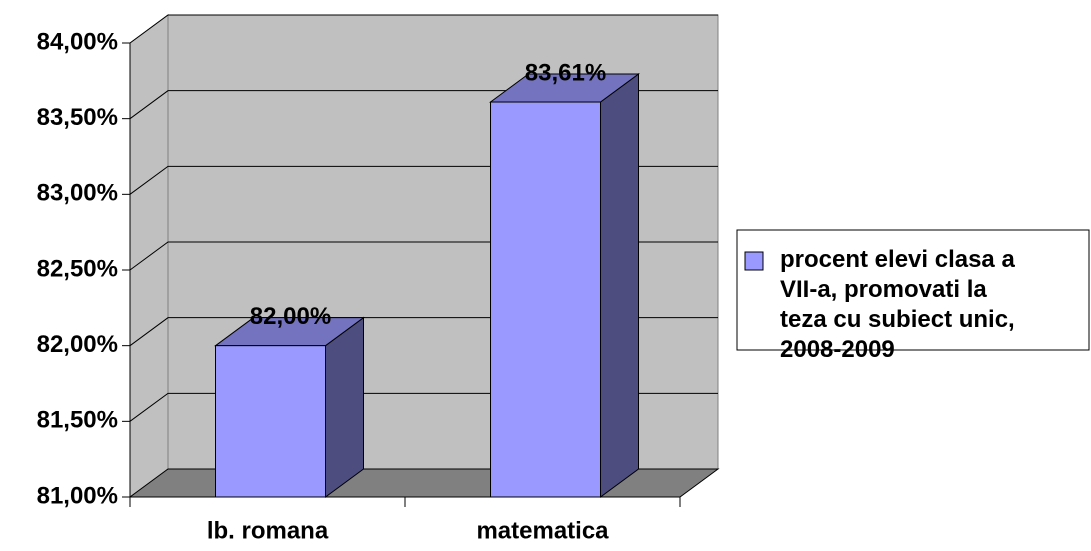 Image resolution: width=1091 pixels, height=551 pixels. Describe the element at coordinates (77, 420) in the screenshot. I see `y-tick-label: 81,50%` at that location.